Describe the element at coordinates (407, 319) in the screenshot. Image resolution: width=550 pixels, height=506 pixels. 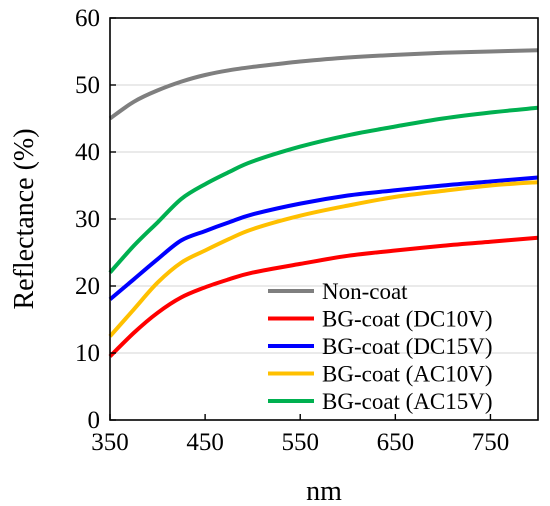
I see `legend-label: BG-coat (DC10V)` at that location.